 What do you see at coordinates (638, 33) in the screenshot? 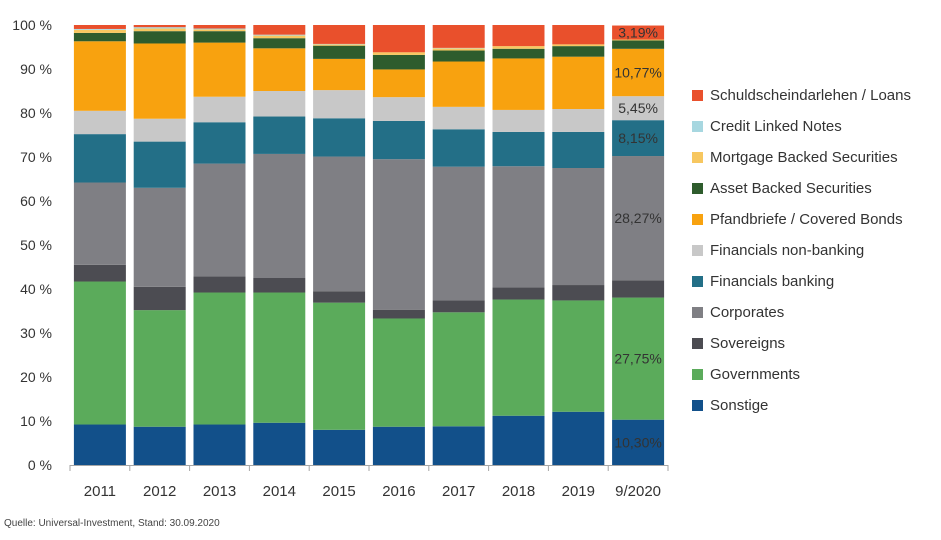
I see `data-label: 3,19%` at bounding box center [638, 33].